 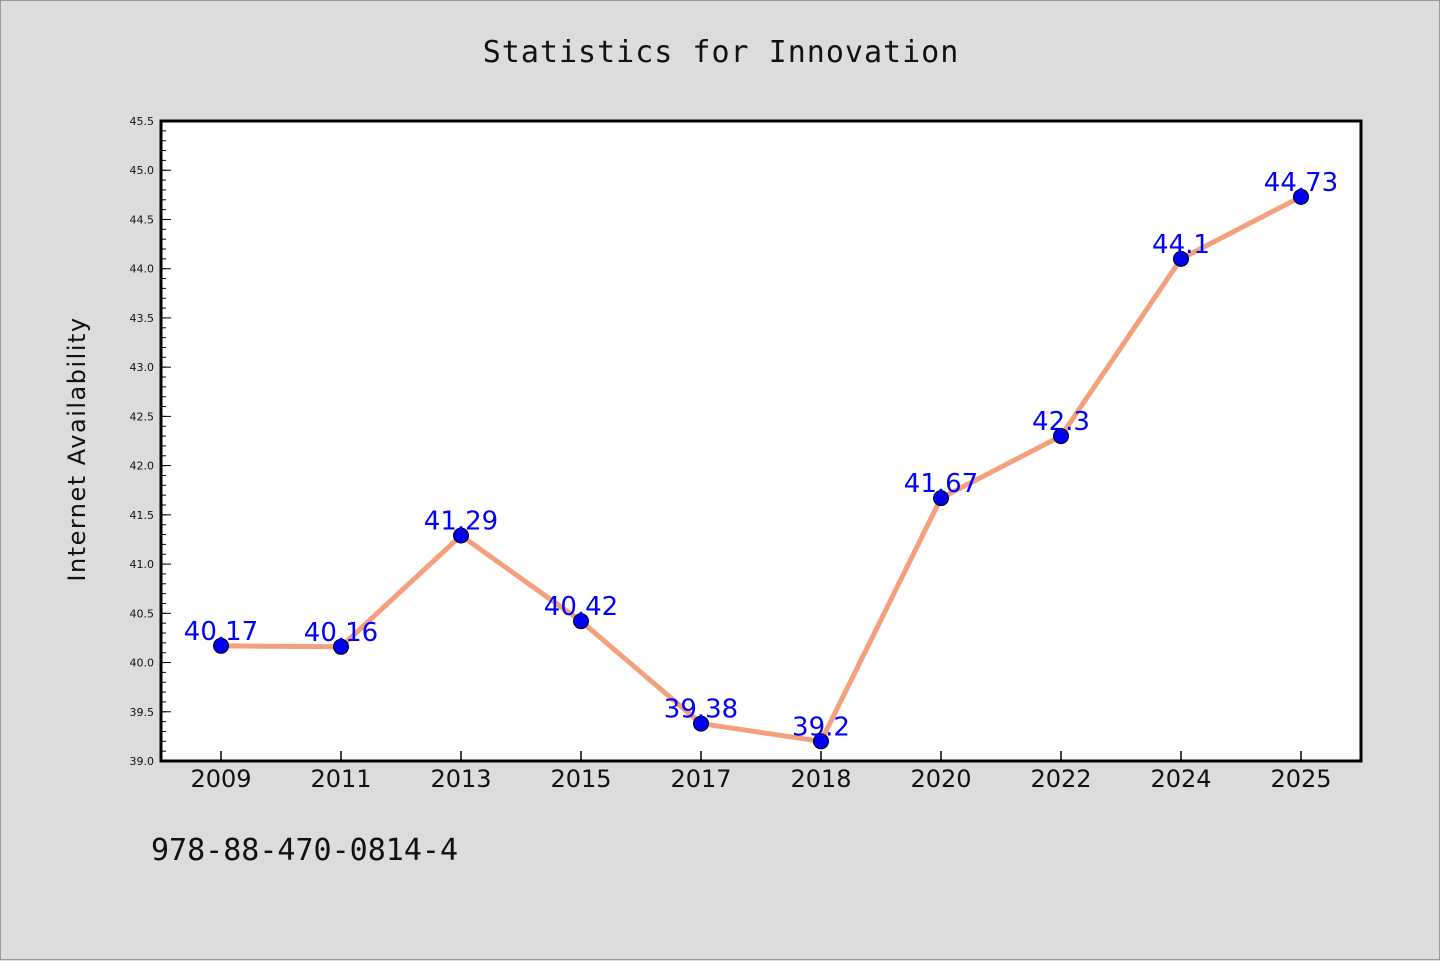 I want to click on y-tick-label: 41.5, so click(x=142, y=515).